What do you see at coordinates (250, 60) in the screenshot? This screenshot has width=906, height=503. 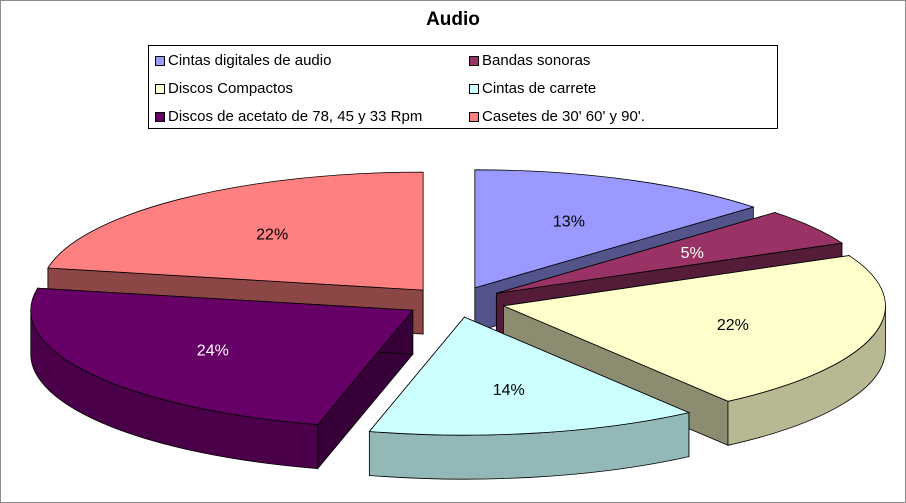 I see `legend-label: Cintas digitales de audio` at bounding box center [250, 60].